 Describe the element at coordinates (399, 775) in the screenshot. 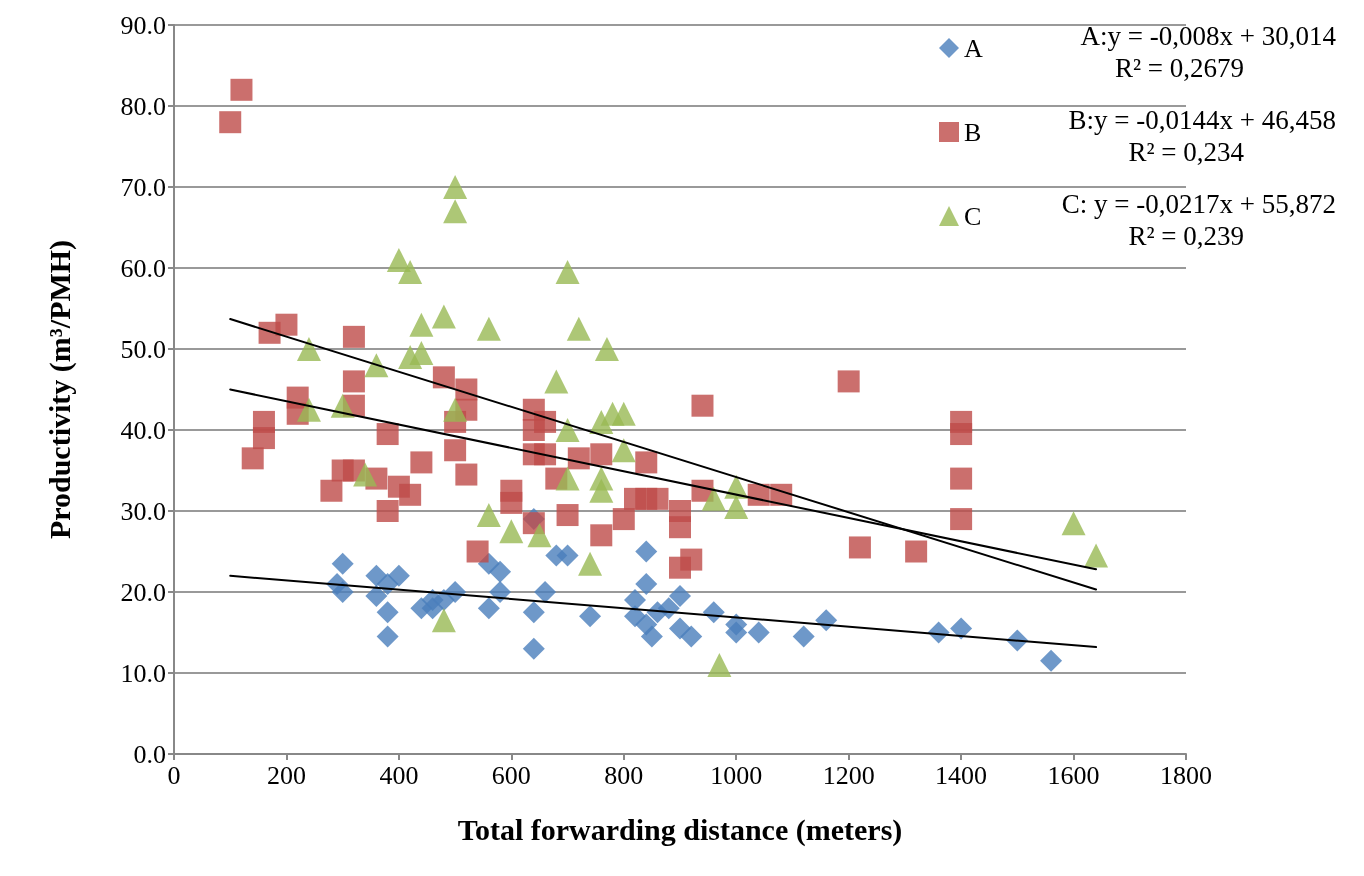

I see `x-tick-label: 400` at that location.